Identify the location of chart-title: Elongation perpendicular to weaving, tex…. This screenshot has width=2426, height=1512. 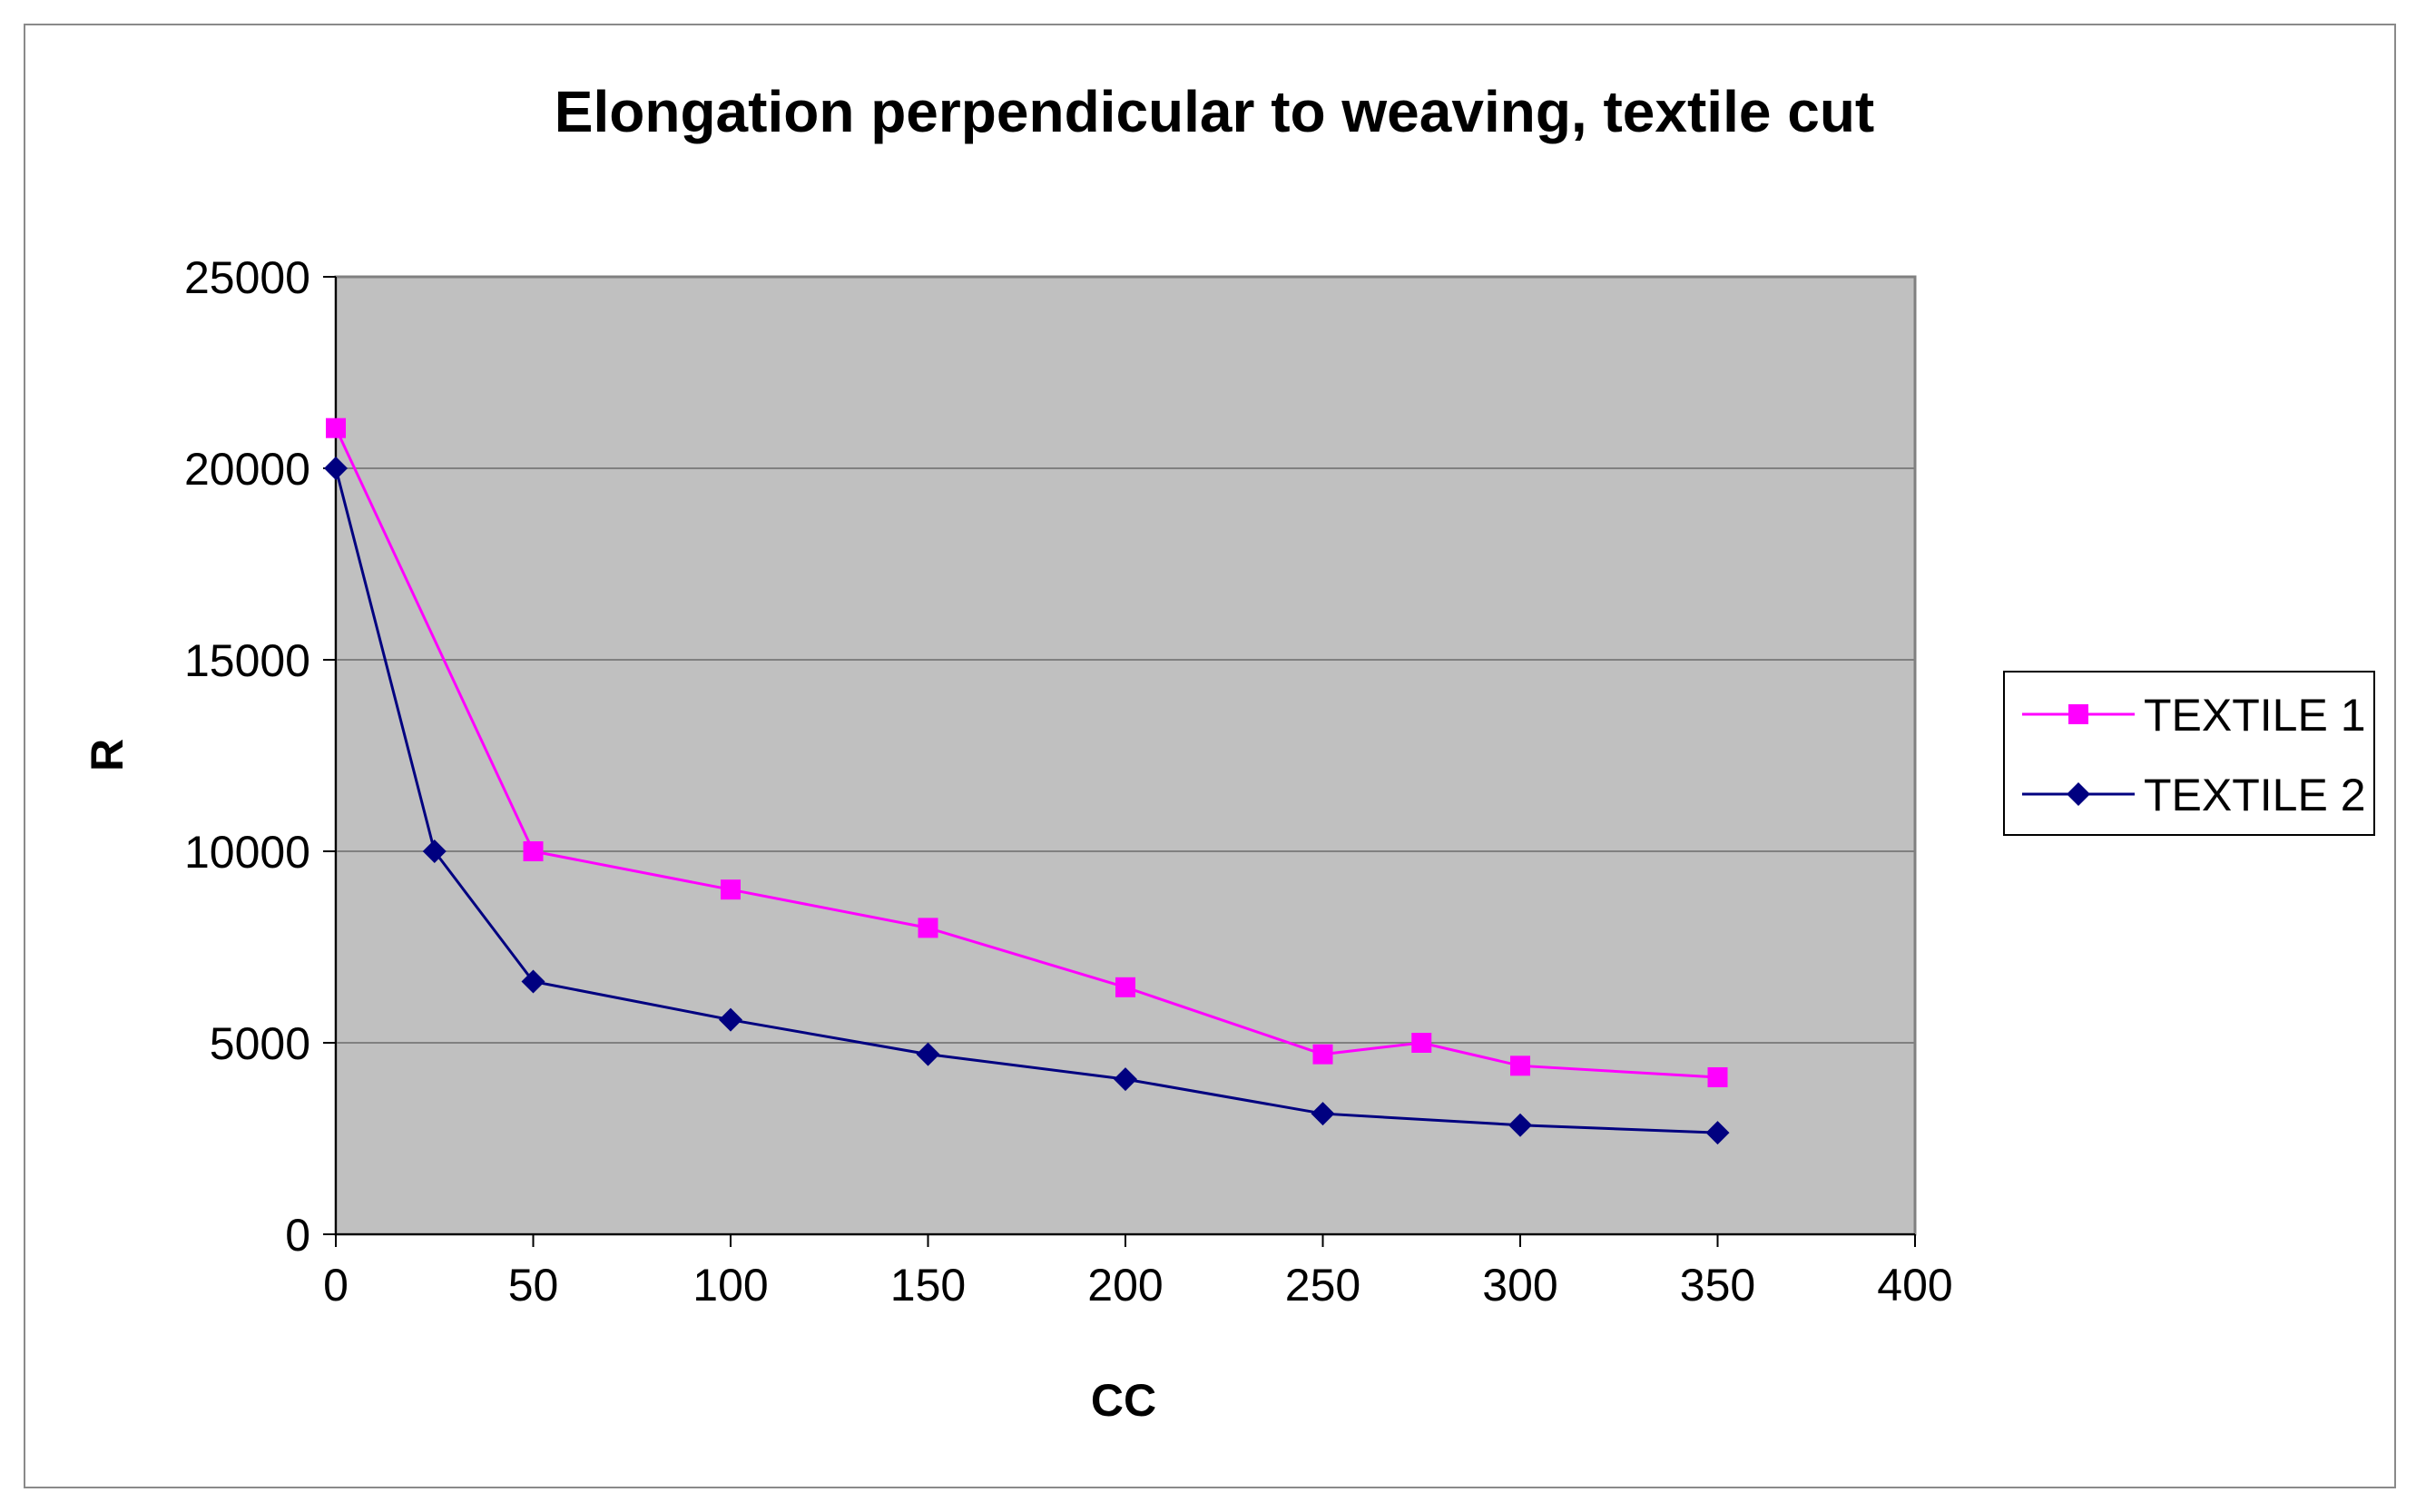
(1214, 111).